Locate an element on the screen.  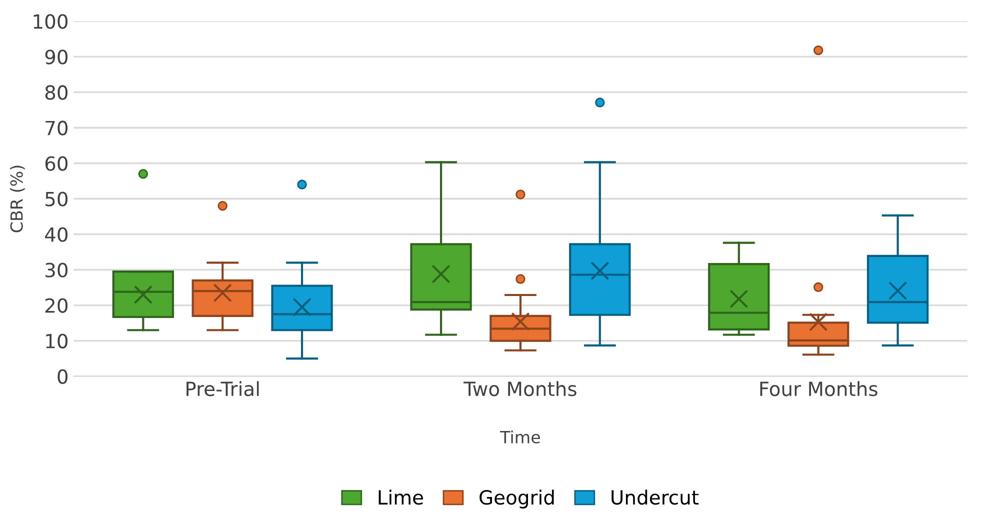
y-tick-label: 0 is located at coordinates (63, 376).